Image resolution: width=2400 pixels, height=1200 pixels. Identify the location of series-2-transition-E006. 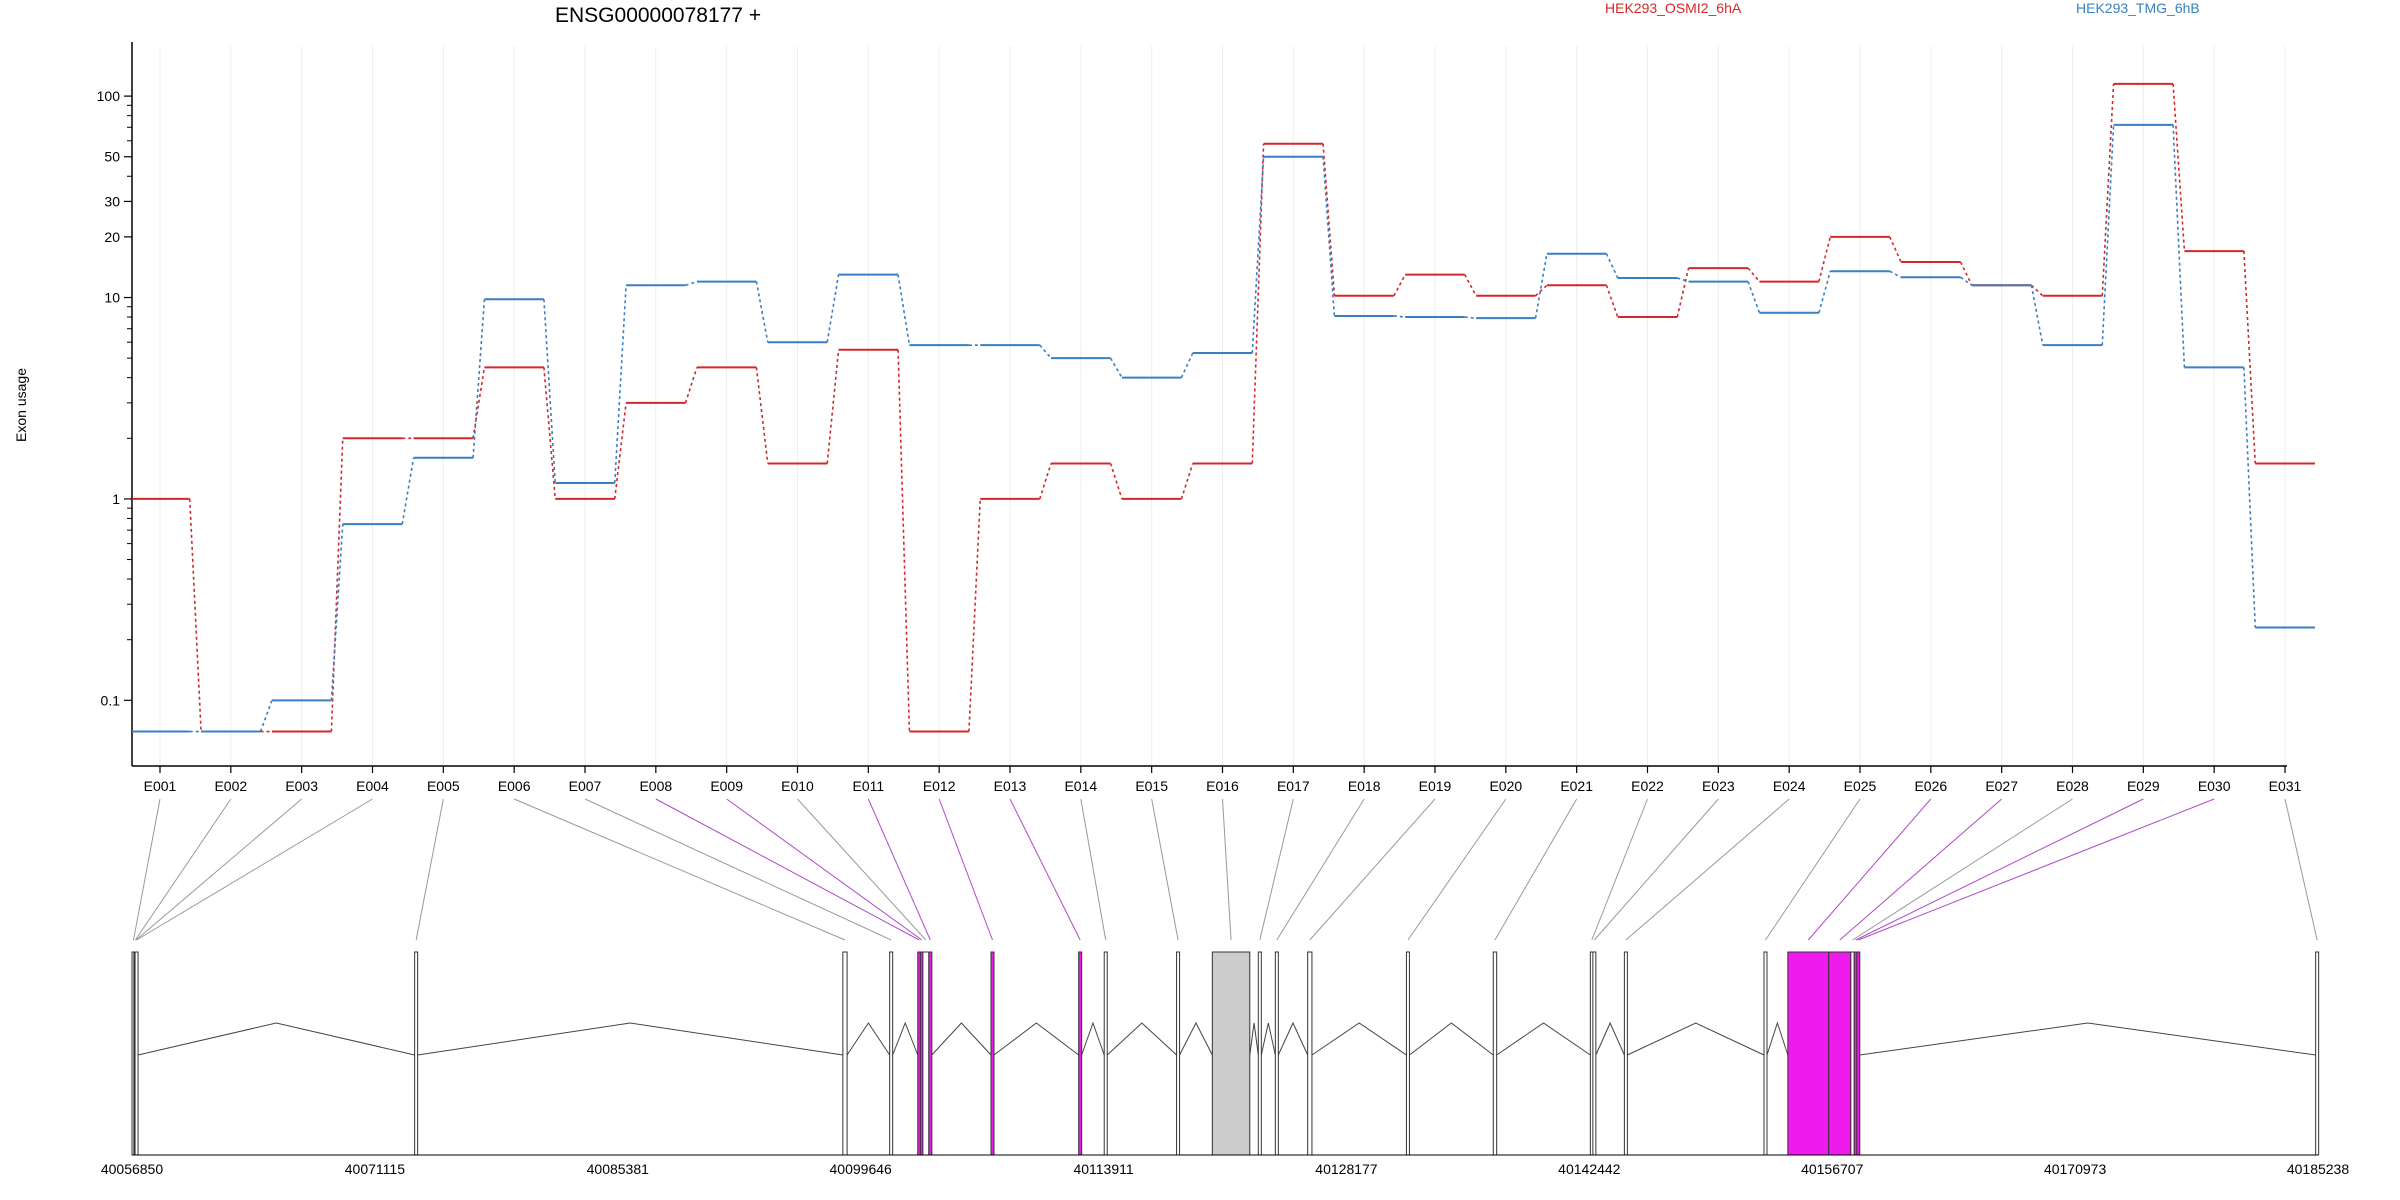
(550, 391).